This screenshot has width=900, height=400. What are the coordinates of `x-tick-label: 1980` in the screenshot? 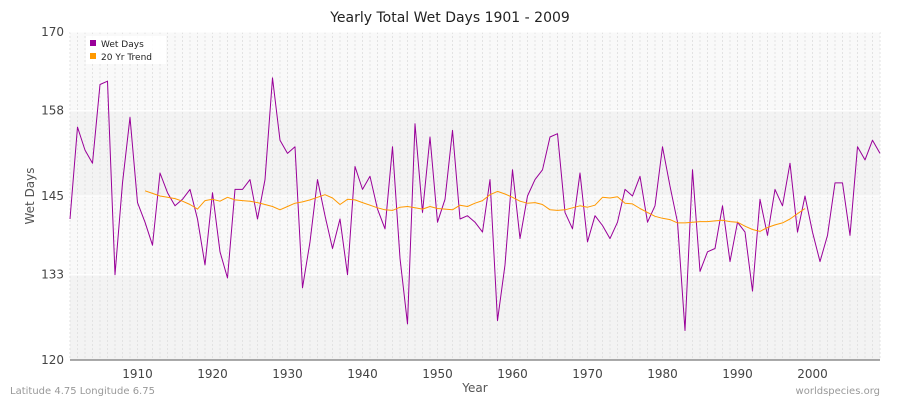 It's located at (662, 374).